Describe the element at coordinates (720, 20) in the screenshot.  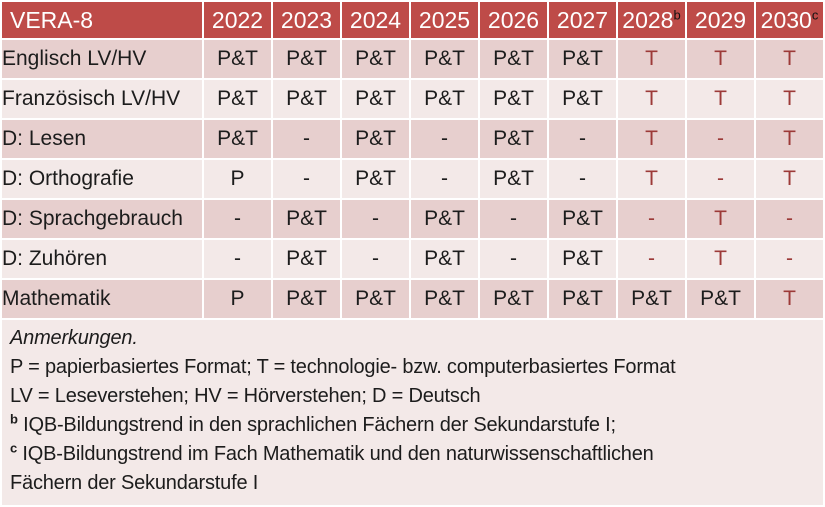
I see `year-header-cell: 2029` at that location.